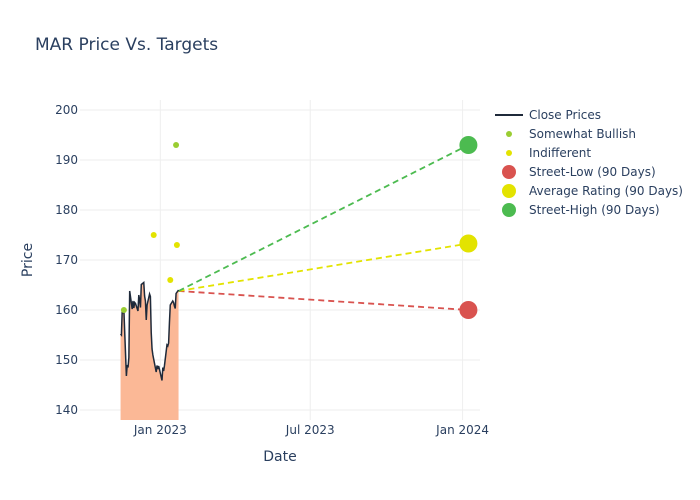 This screenshot has width=700, height=500. Describe the element at coordinates (565, 115) in the screenshot. I see `legend-label: Close Prices` at that location.